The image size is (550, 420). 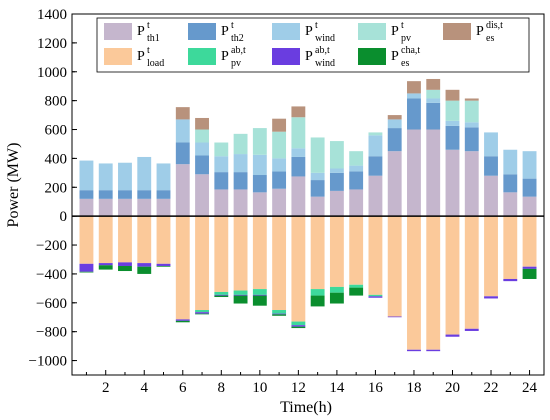 I want to click on bar-p_wind-h14, so click(x=336, y=170).